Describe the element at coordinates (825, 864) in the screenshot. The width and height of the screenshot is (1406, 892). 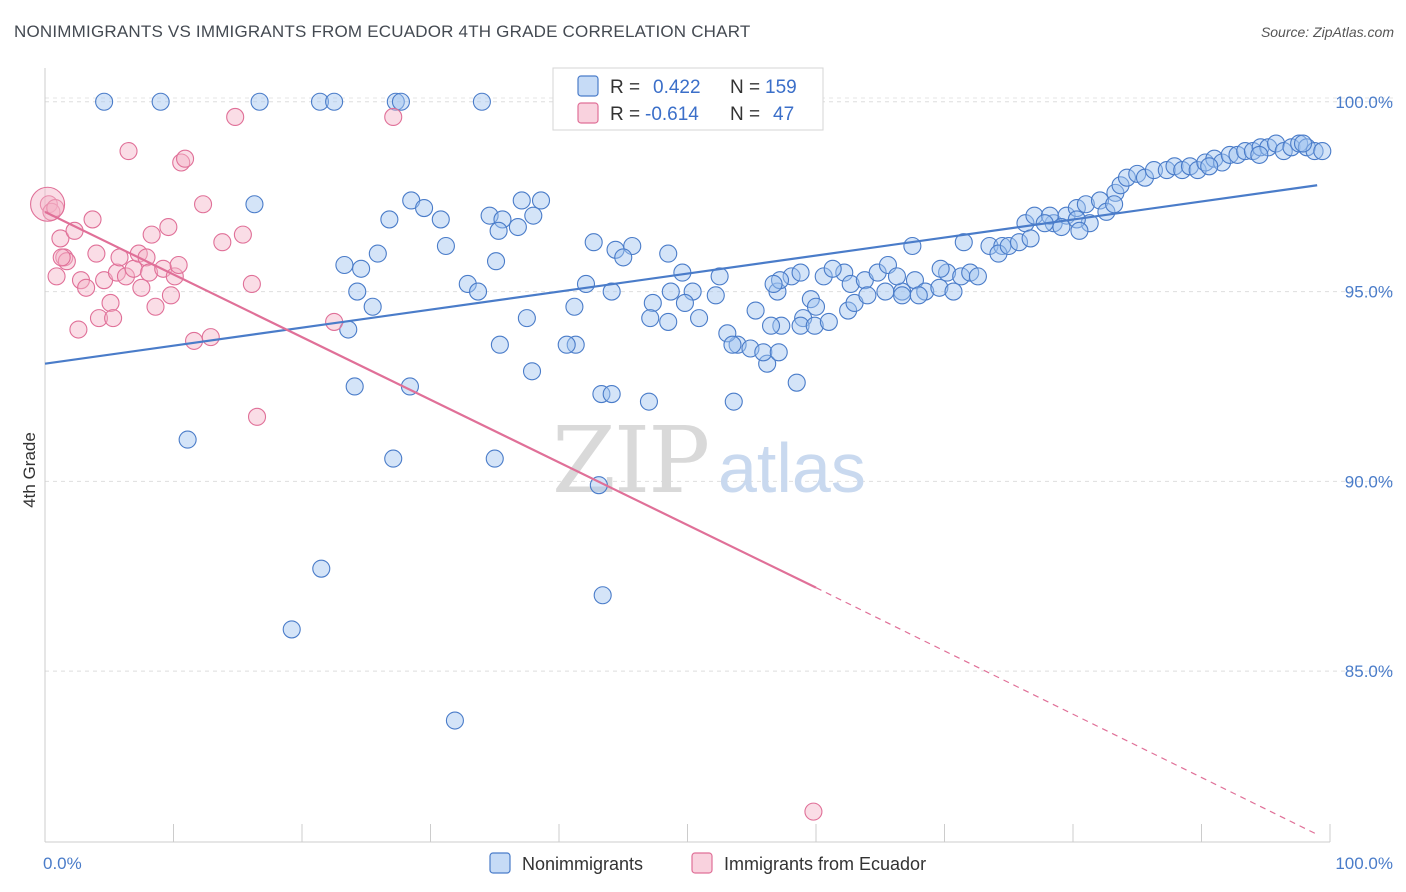
I see `bottom-legend-immigrants: Immigrants from Ecuador` at that location.